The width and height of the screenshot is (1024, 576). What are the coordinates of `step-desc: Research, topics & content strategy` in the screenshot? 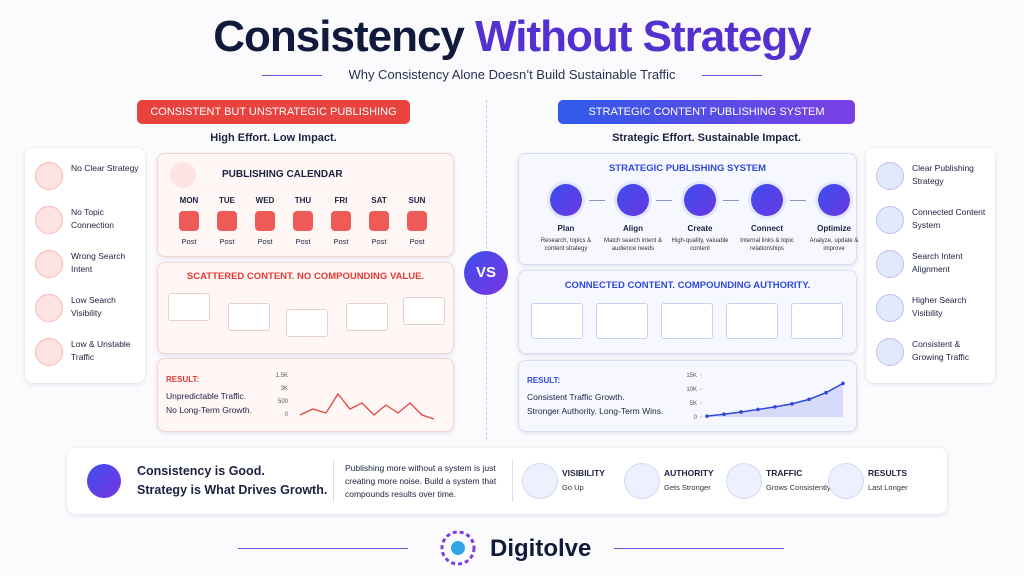 It's located at (566, 245).